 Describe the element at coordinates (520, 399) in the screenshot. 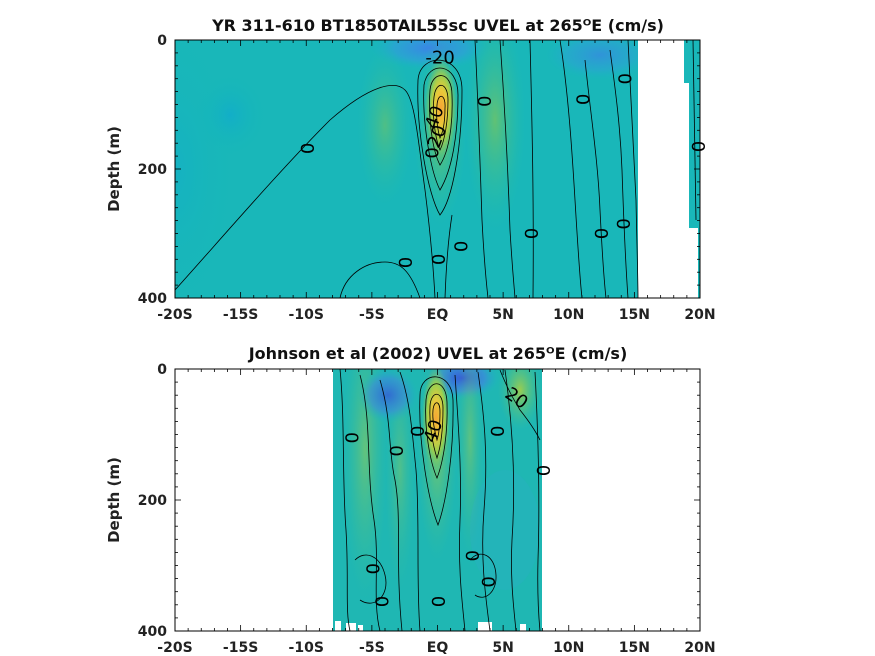

I see `obs-green-patch-north` at that location.